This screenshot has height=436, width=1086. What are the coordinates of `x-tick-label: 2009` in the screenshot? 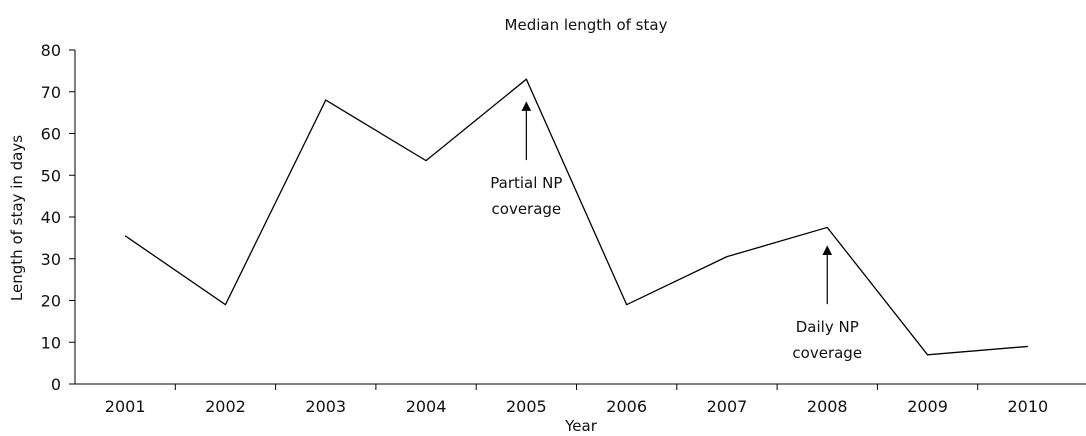 It's located at (927, 406).